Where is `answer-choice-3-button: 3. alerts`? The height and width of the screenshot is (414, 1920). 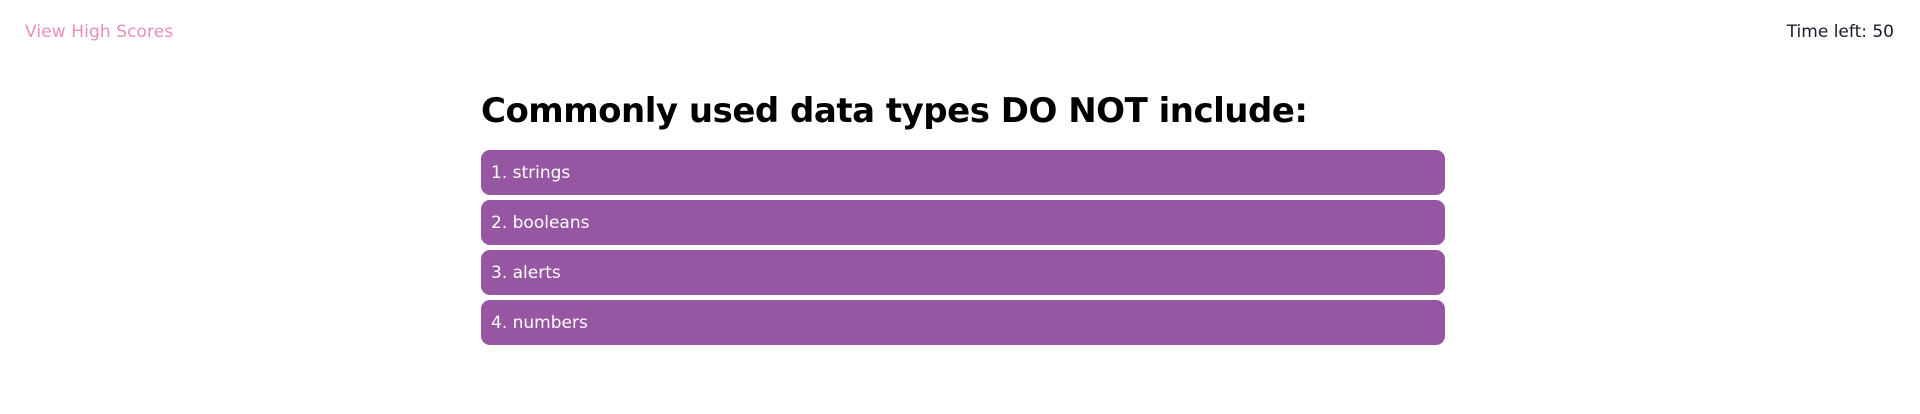
answer-choice-3-button: 3. alerts is located at coordinates (963, 272).